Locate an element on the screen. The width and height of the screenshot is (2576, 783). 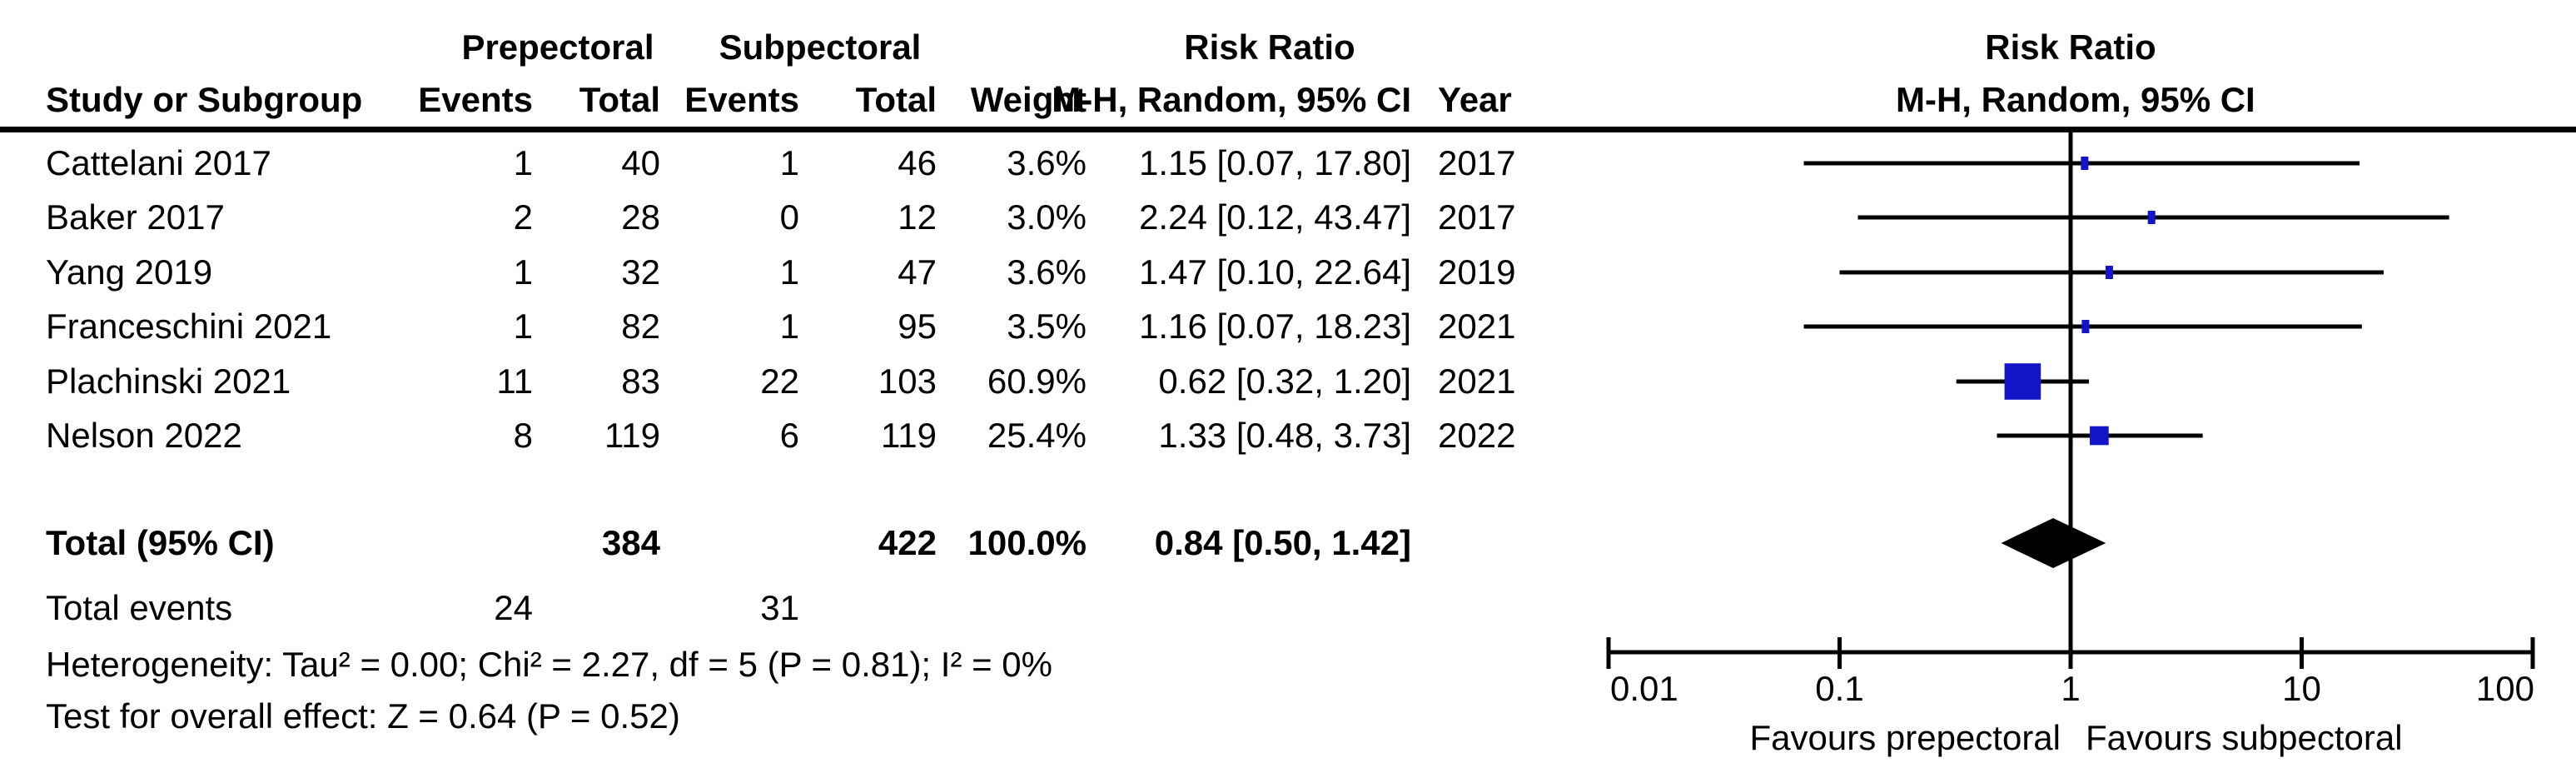
total-subpectoral: 119 is located at coordinates (909, 435).